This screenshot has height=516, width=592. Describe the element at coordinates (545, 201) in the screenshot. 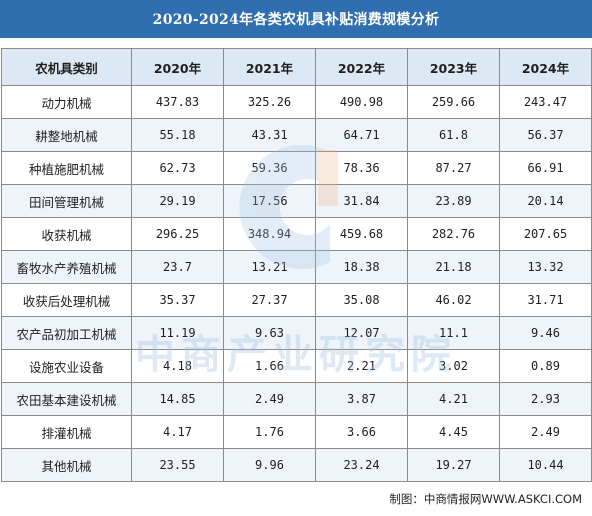

I see `value-cell: 20.14` at that location.